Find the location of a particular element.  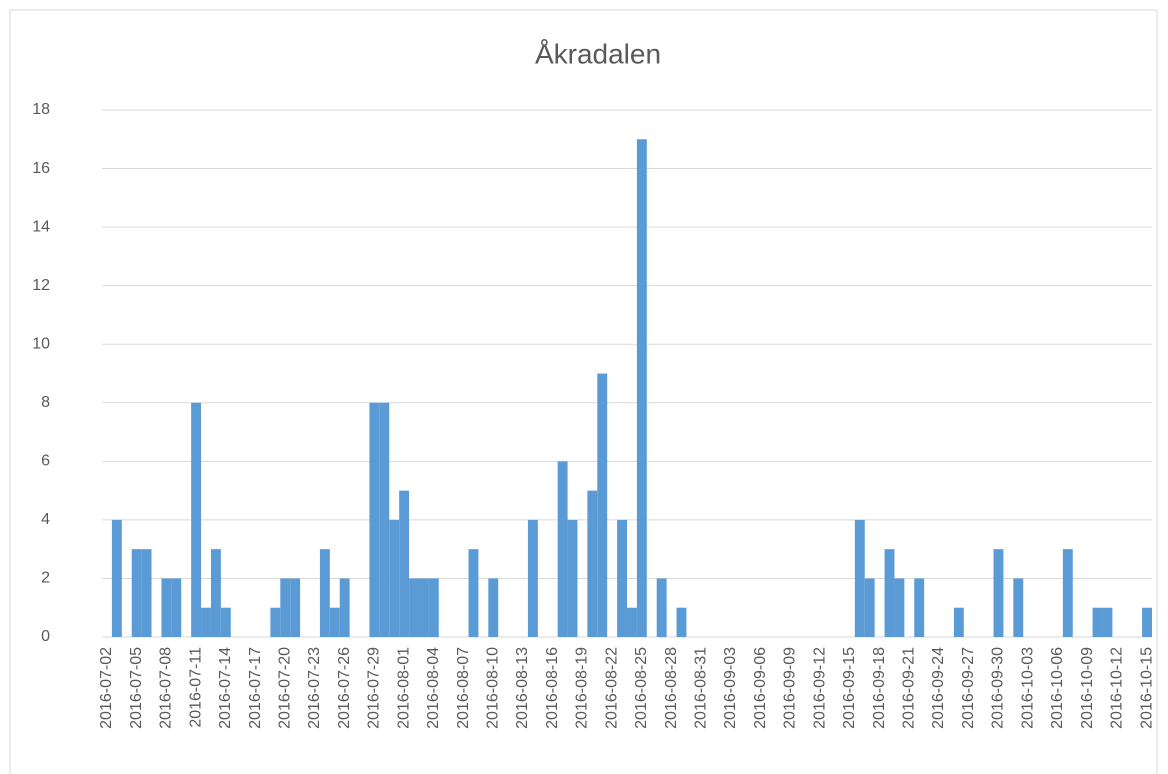

x-tick-label: 2016-08-25 is located at coordinates (641, 688).